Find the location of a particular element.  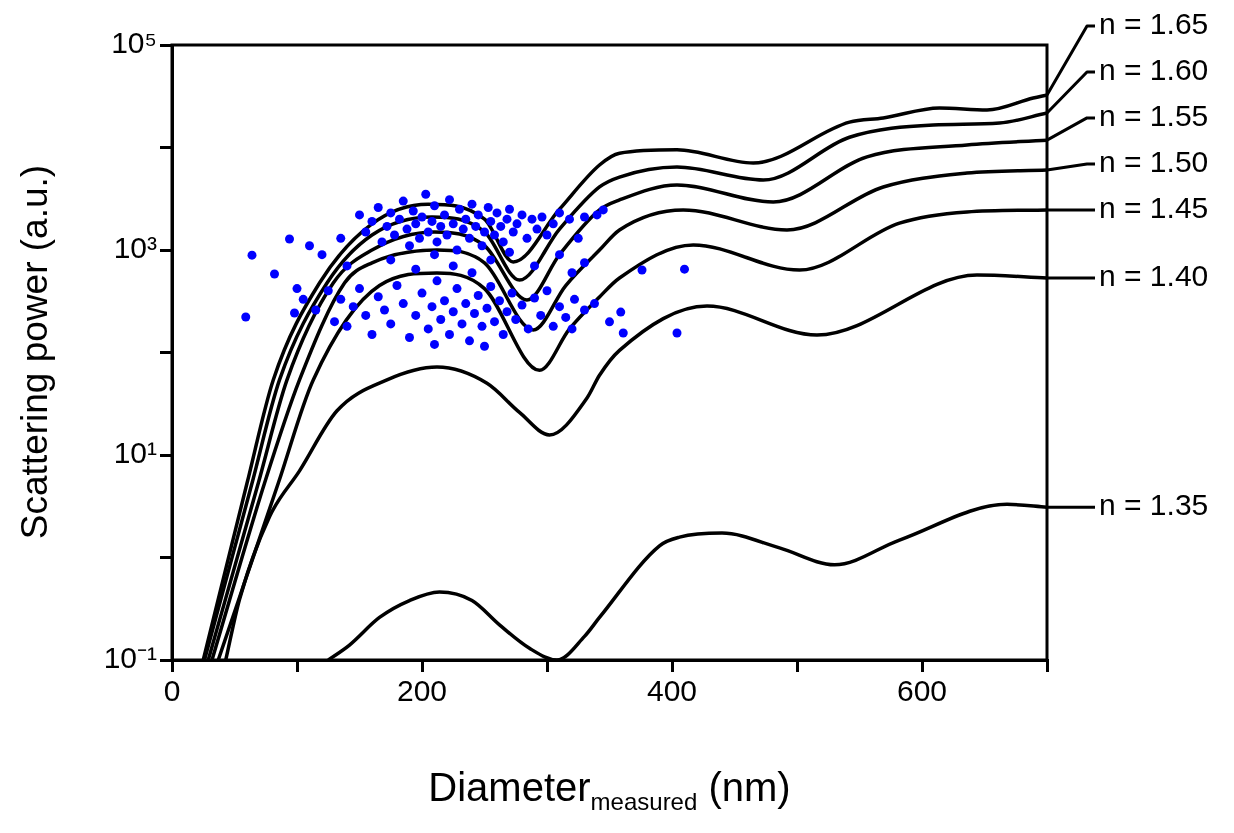

y-tick-label: 10⁻¹ is located at coordinates (130, 658).